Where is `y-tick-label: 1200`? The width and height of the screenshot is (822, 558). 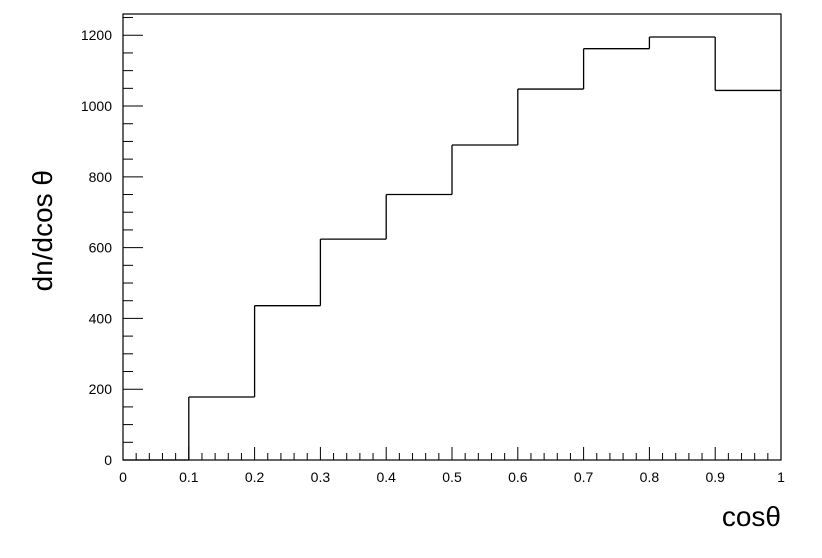 y-tick-label: 1200 is located at coordinates (96, 35).